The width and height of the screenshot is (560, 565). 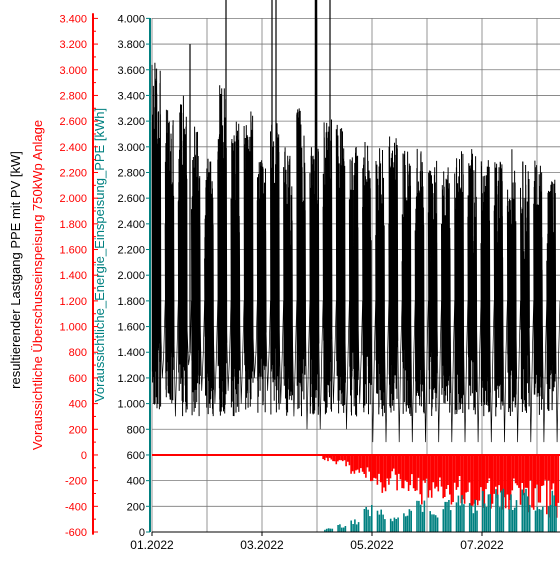 What do you see at coordinates (76, 482) in the screenshot?
I see `y-axis-red-tick-label: -200` at bounding box center [76, 482].